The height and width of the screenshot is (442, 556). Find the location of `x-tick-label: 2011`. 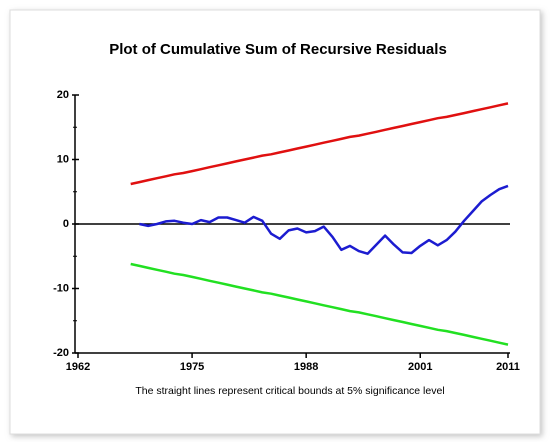

x-tick-label: 2011 is located at coordinates (508, 367).